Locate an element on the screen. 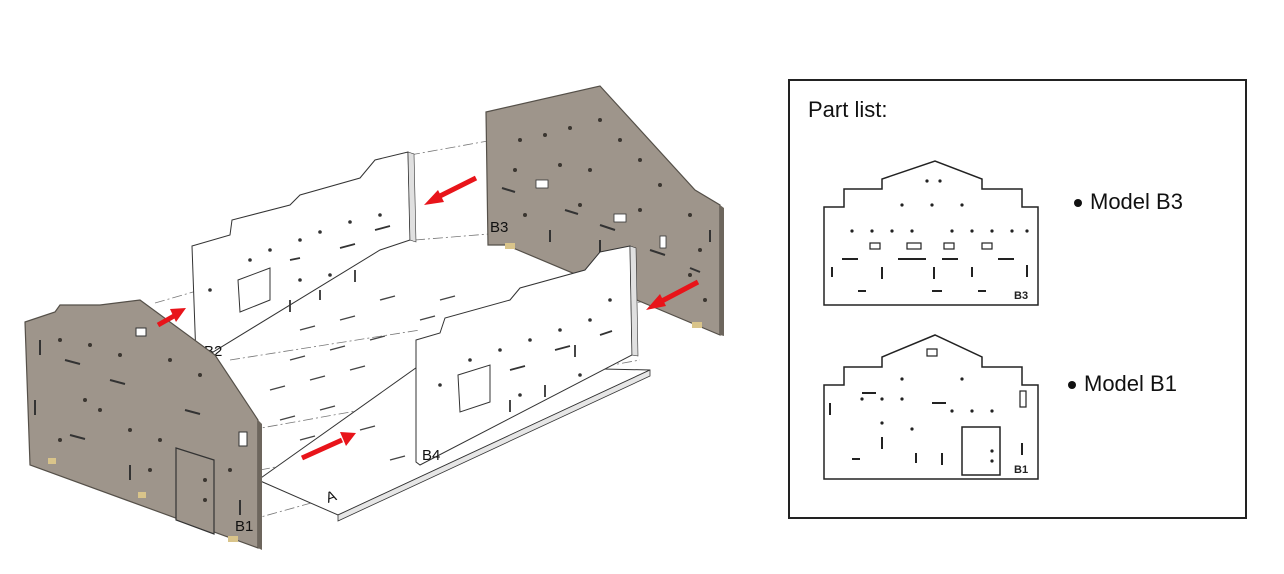 This screenshot has height=574, width=1284. arrow-b4-from-right is located at coordinates (673, 294).